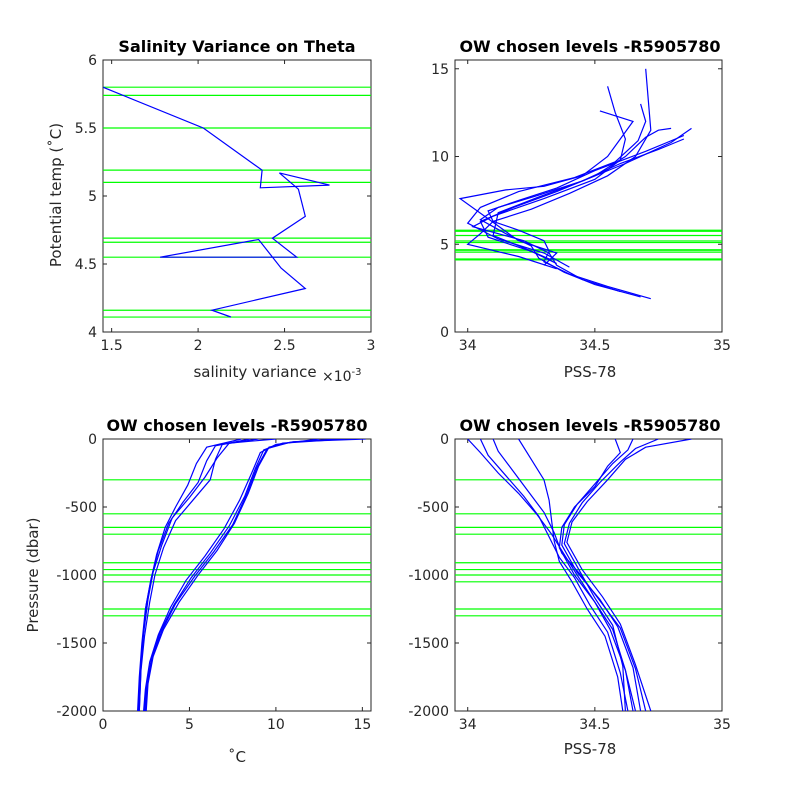 This screenshot has height=804, width=800. Describe the element at coordinates (440, 70) in the screenshot. I see `y-tick-label: 15` at that location.